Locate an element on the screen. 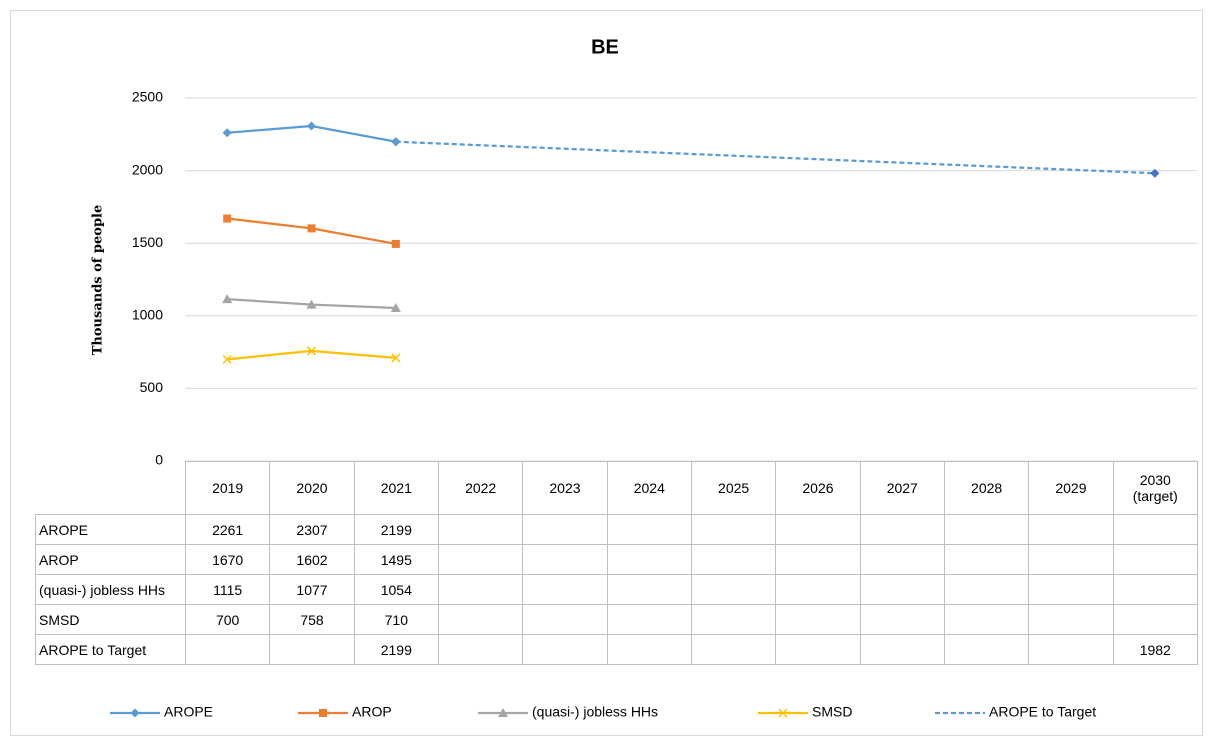 This screenshot has width=1213, height=746. x-tick-label: 2023 is located at coordinates (565, 488).